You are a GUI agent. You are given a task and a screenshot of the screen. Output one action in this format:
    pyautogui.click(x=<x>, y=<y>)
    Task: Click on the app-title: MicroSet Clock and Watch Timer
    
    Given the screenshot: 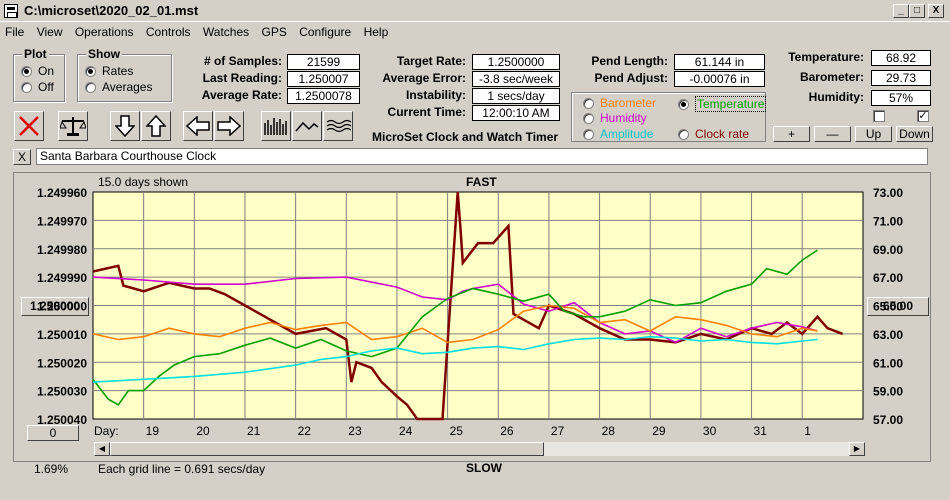 What is the action you would take?
    pyautogui.click(x=465, y=137)
    